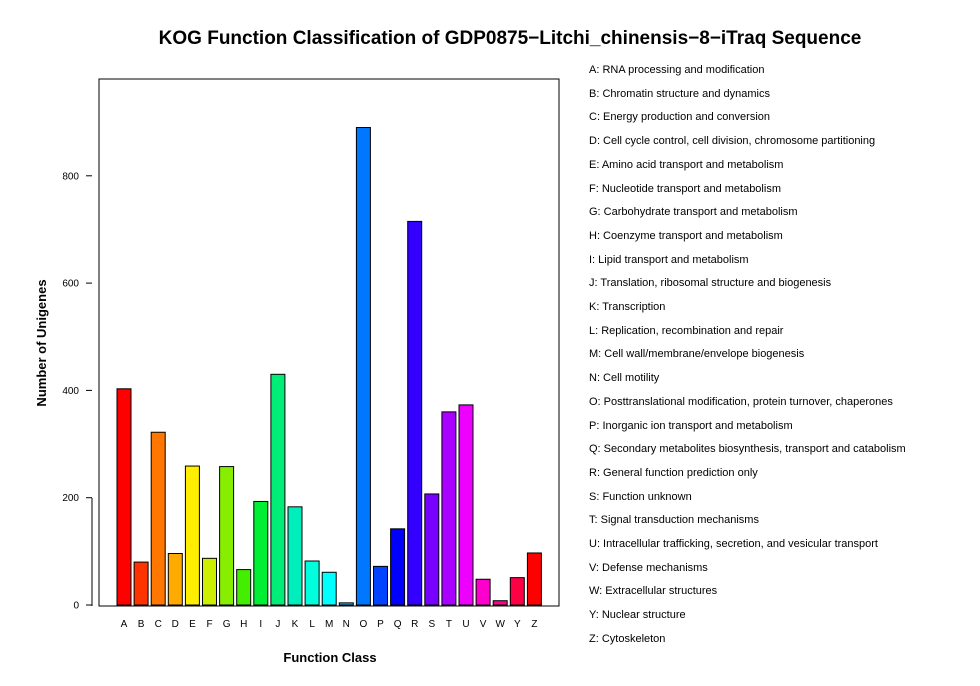 This screenshot has height=686, width=980. I want to click on y-tick-label: 0, so click(76, 606).